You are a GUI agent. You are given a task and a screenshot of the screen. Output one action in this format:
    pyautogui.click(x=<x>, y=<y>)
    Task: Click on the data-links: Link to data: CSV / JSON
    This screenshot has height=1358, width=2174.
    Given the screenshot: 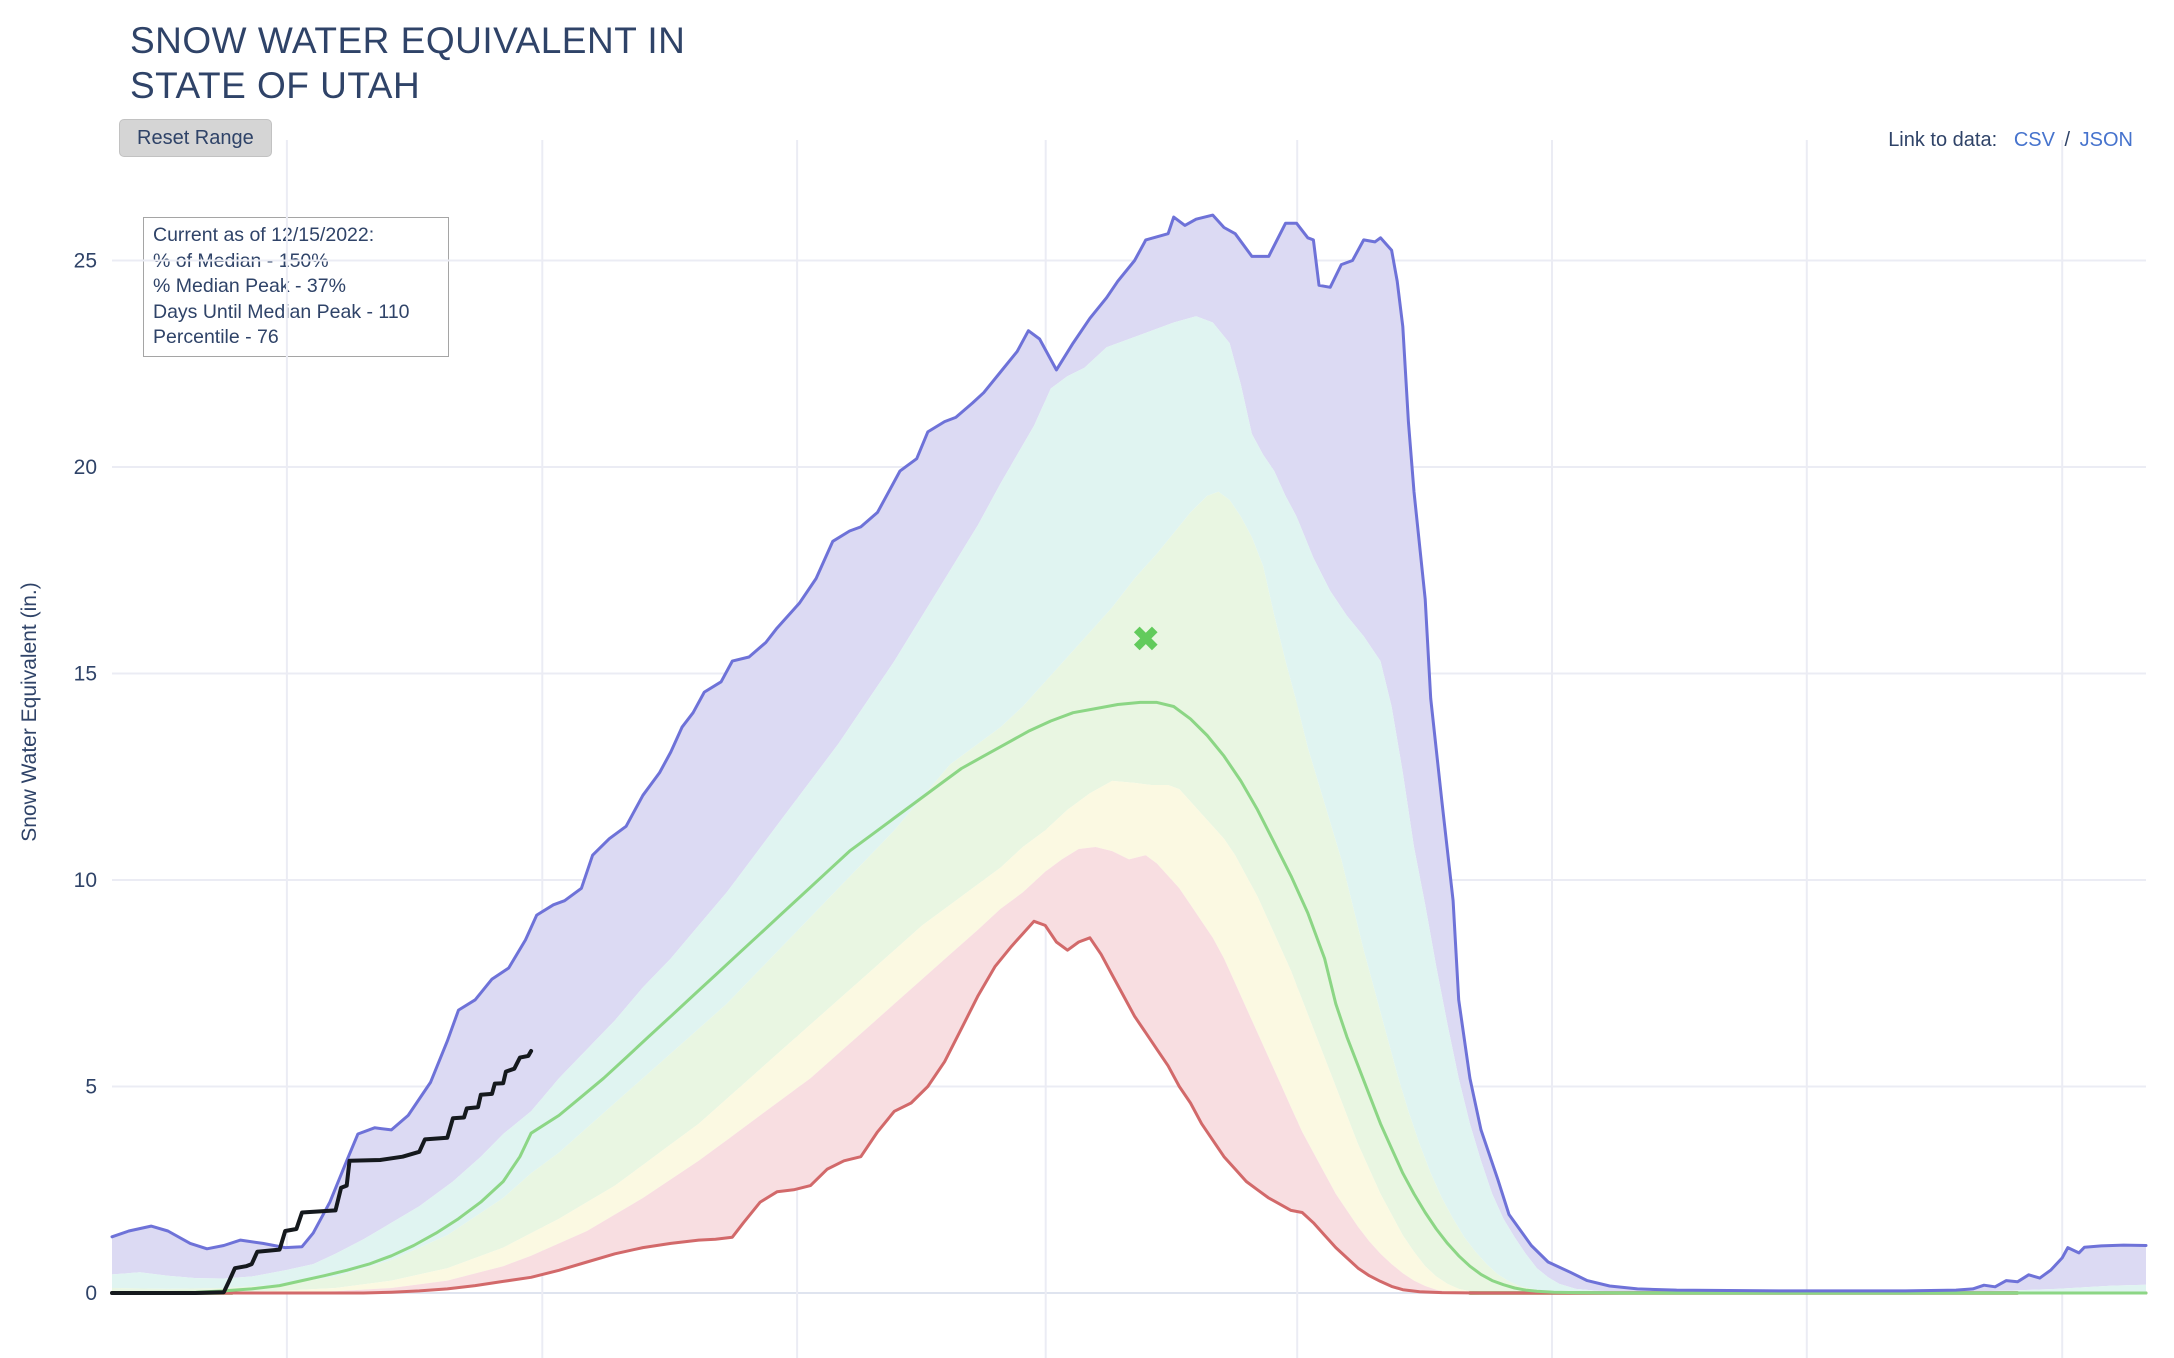 What is the action you would take?
    pyautogui.click(x=2010, y=140)
    